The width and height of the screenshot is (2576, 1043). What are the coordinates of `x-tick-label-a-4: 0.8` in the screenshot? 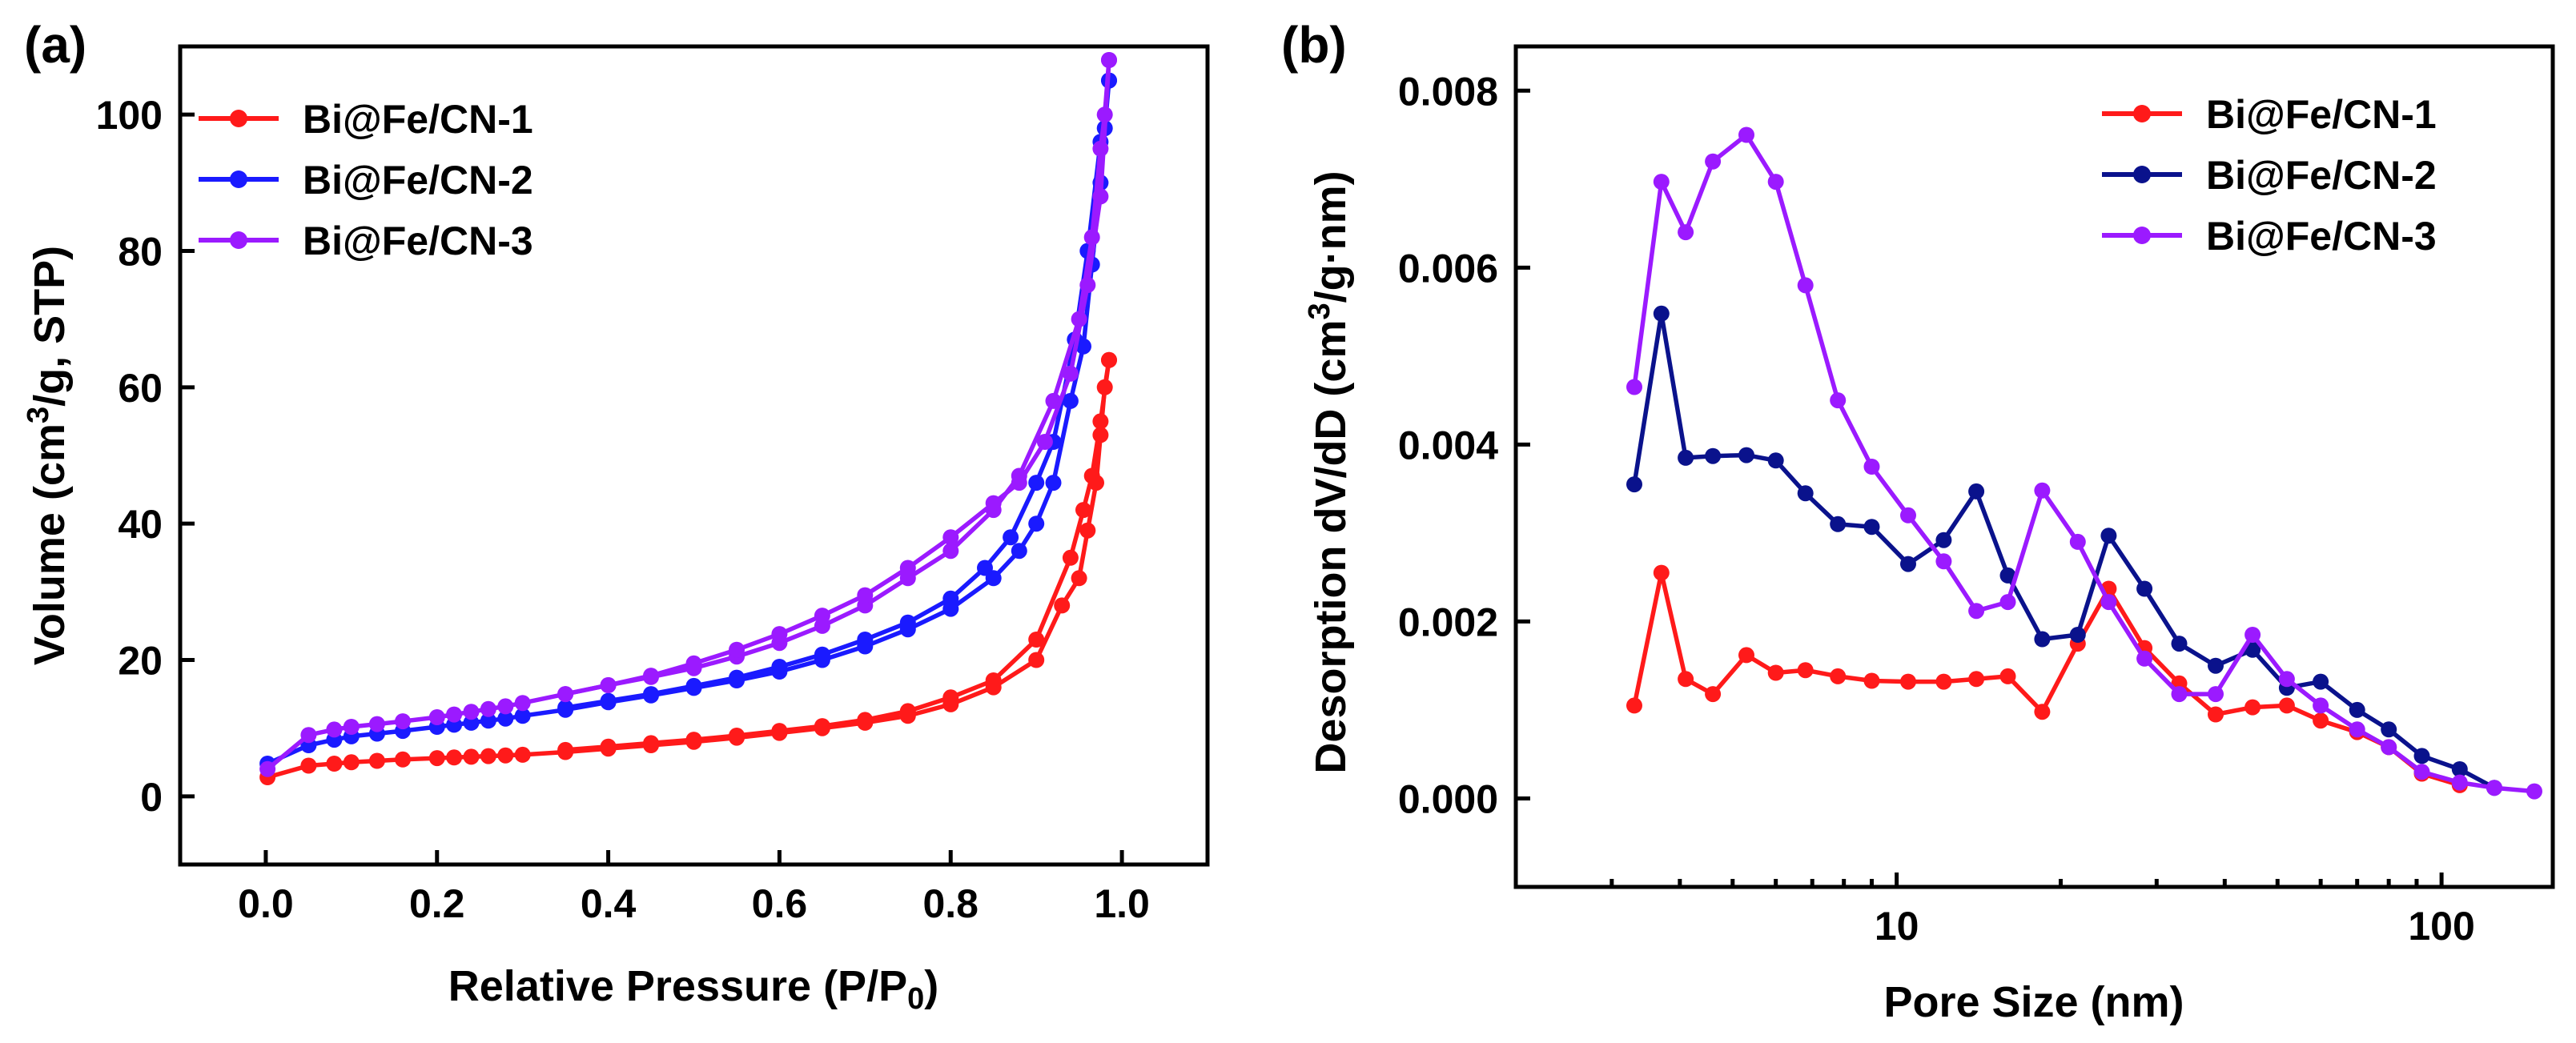 It's located at (950, 903).